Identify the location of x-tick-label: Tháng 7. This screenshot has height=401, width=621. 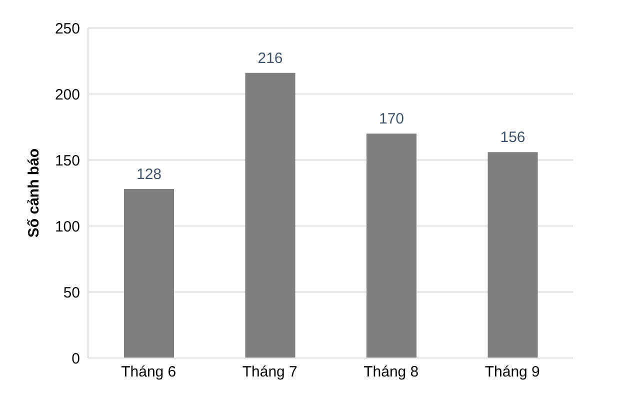
(270, 372).